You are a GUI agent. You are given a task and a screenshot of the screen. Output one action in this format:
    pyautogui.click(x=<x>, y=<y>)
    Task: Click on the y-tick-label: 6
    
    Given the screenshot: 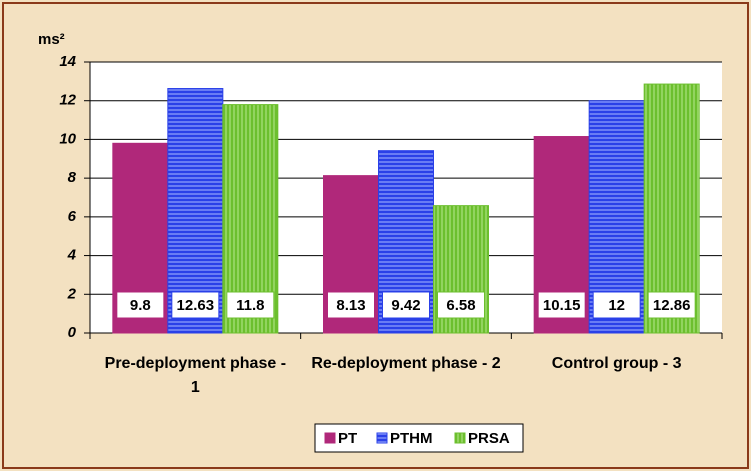 What is the action you would take?
    pyautogui.click(x=72, y=216)
    